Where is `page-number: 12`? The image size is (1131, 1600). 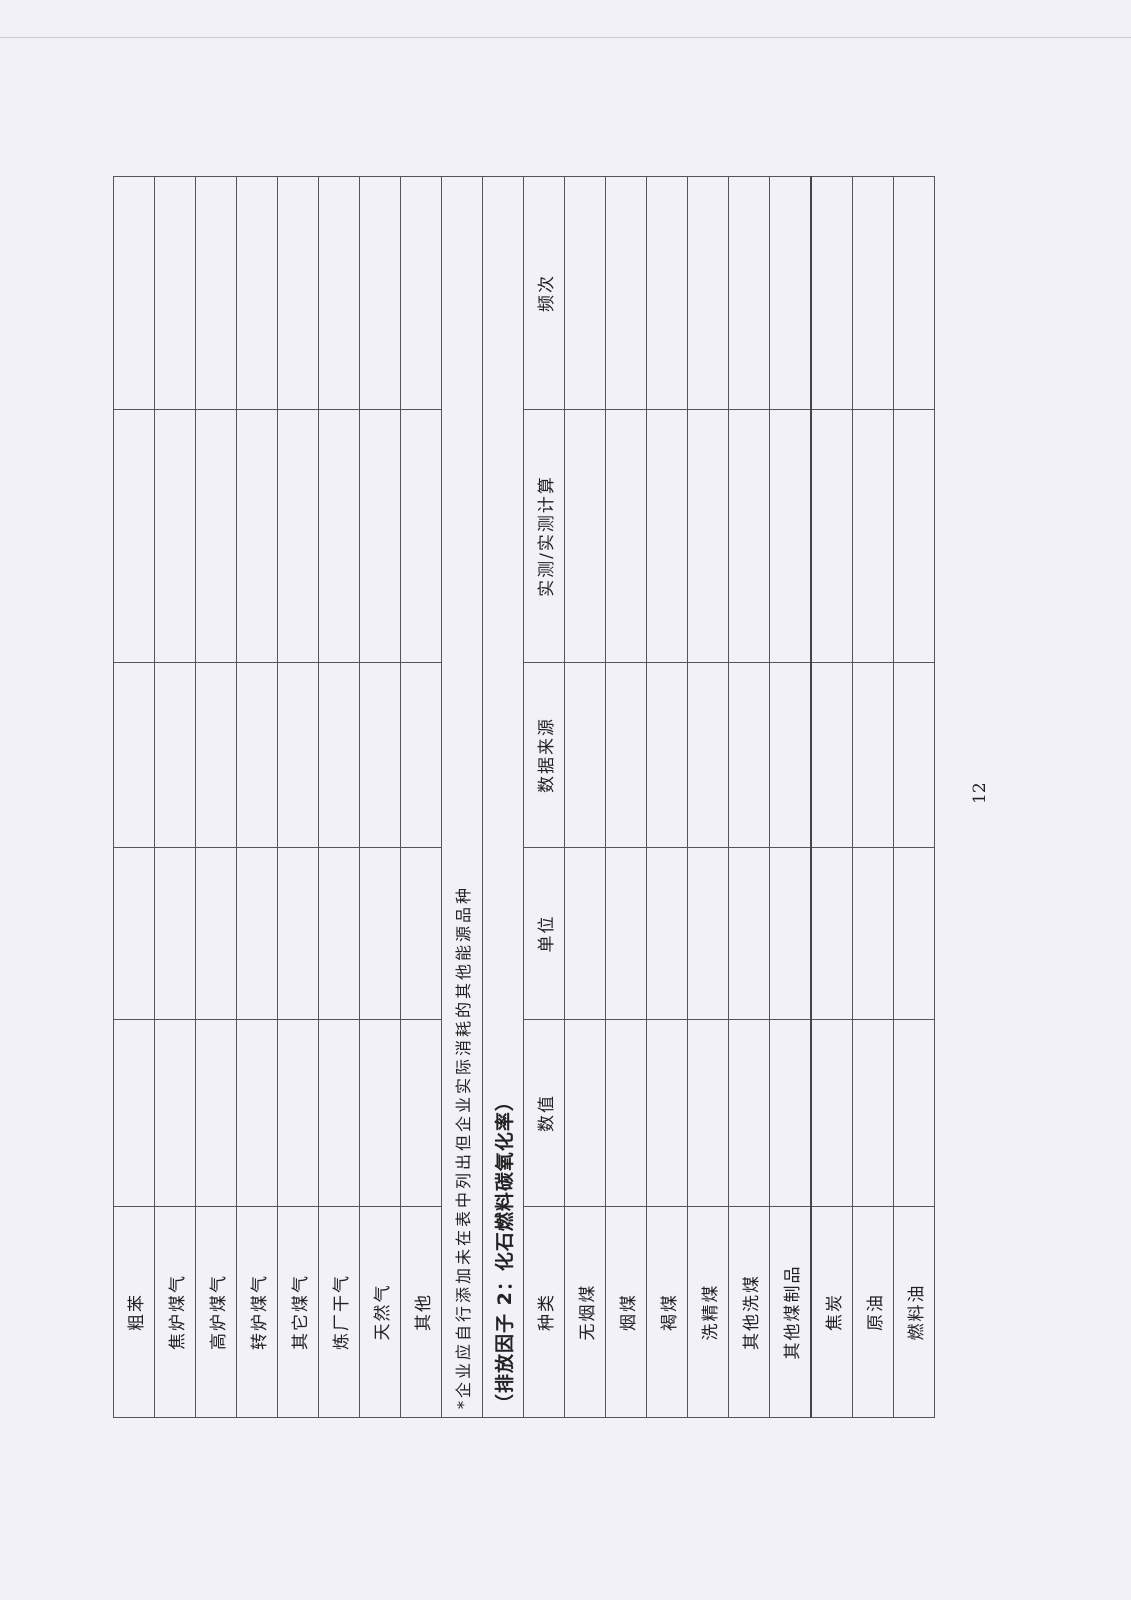 page-number: 12 is located at coordinates (980, 793).